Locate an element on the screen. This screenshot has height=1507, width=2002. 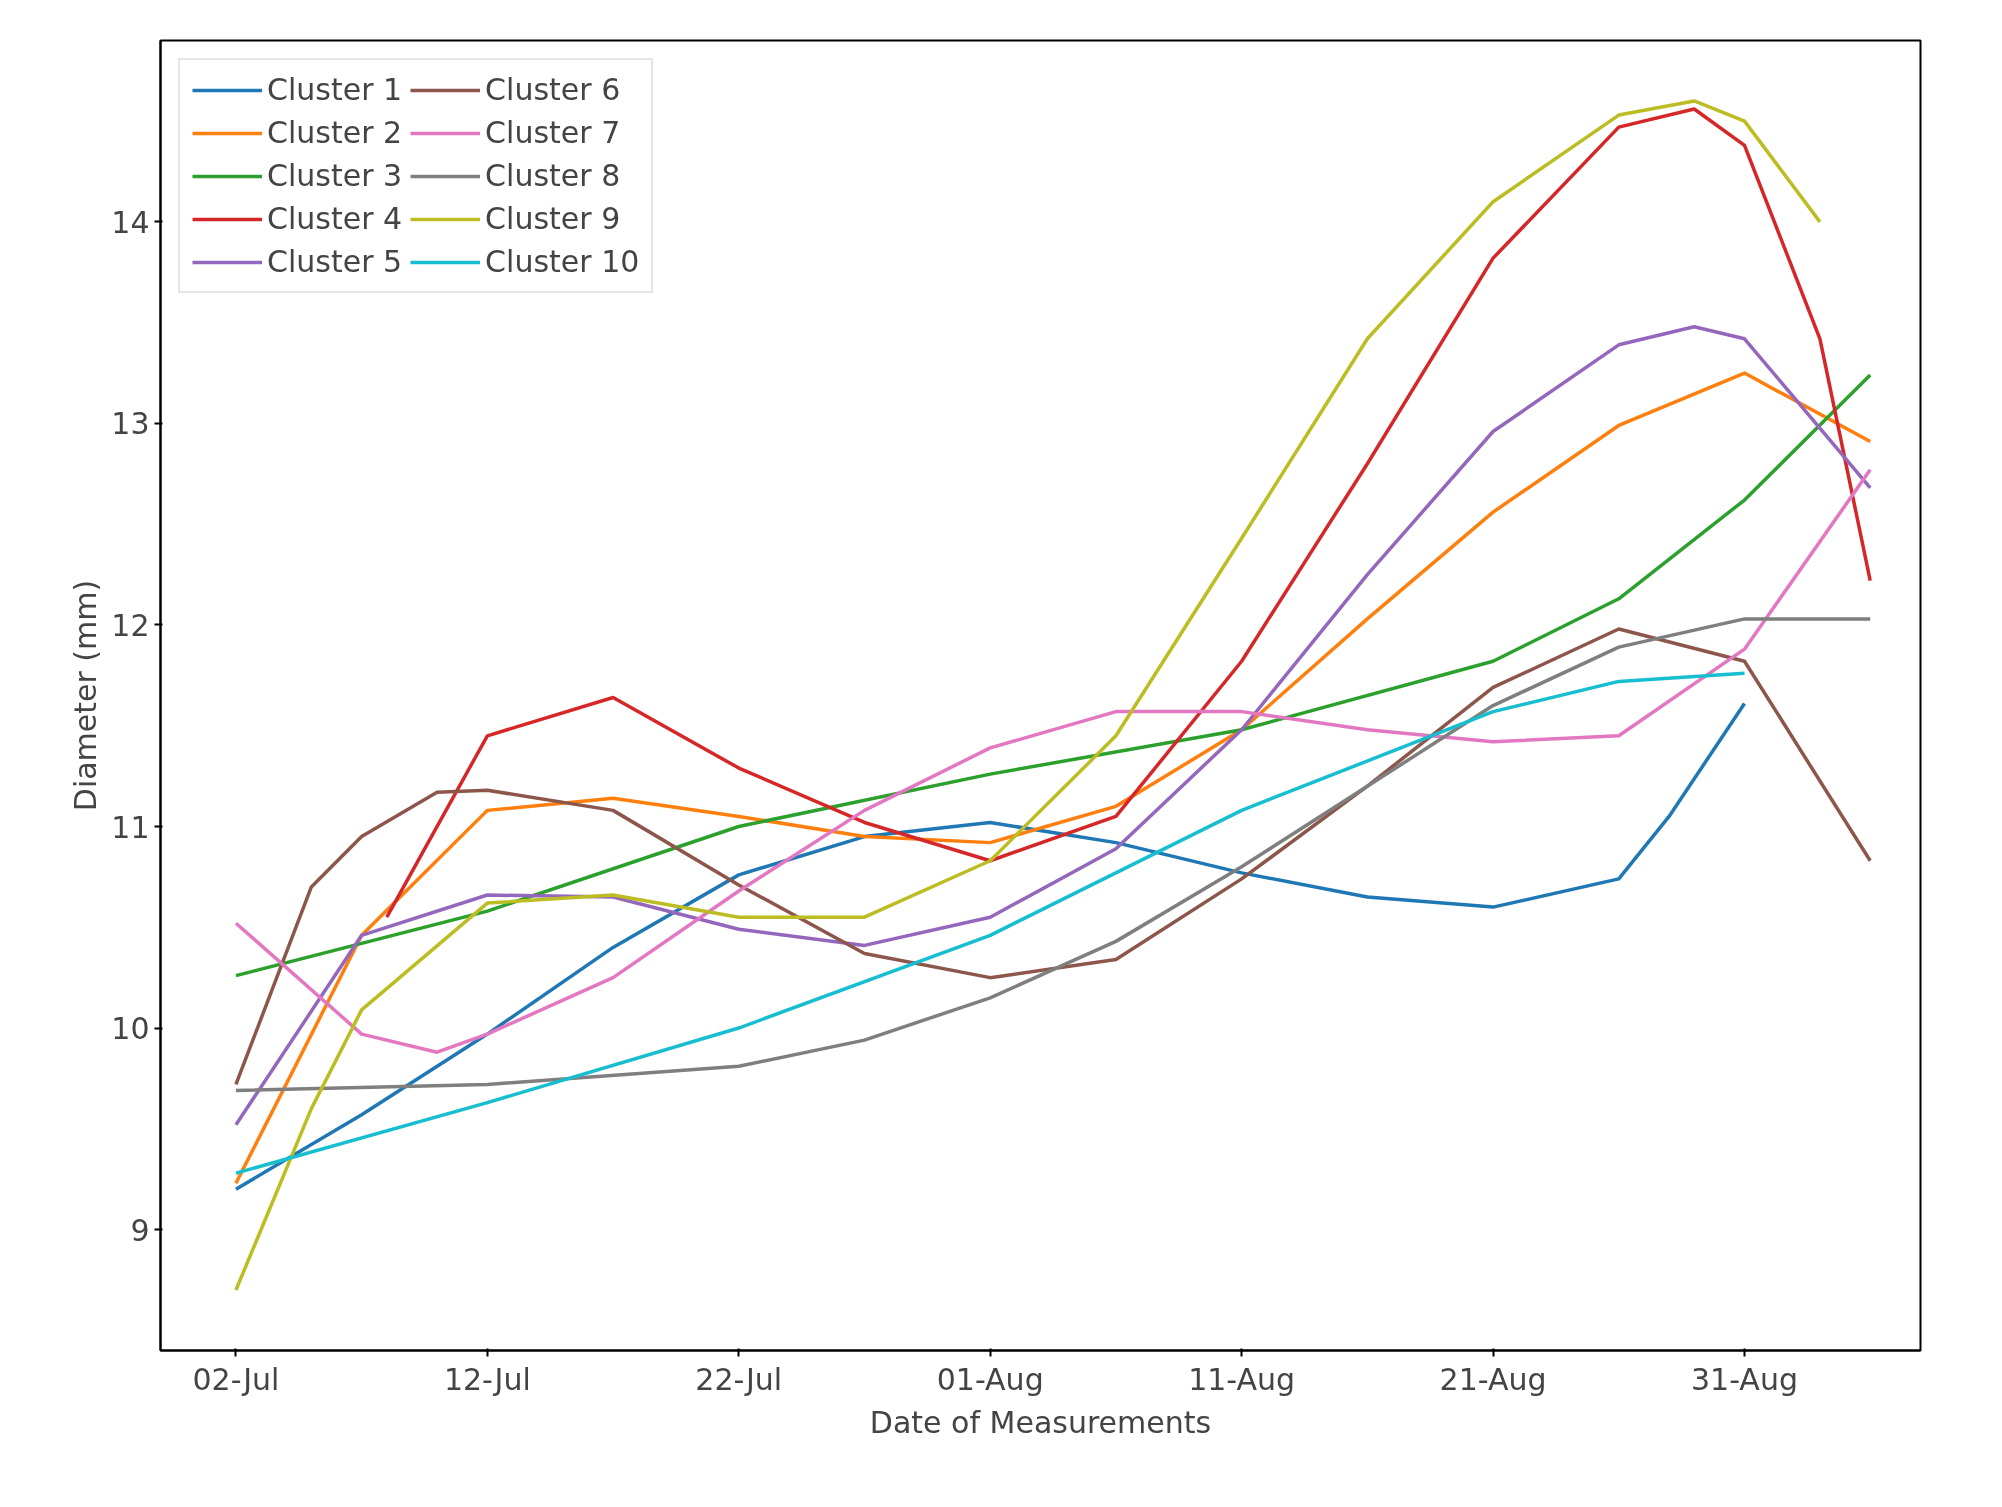
legend-label: Cluster 9 is located at coordinates (553, 218).